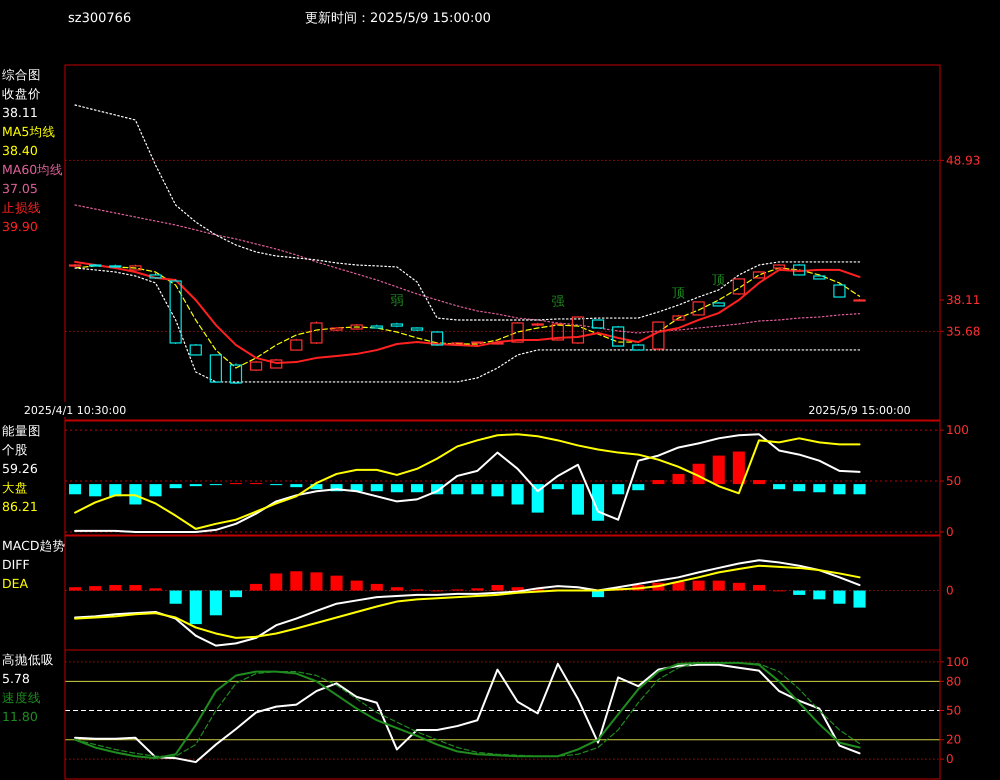 The height and width of the screenshot is (780, 1000). I want to click on text: 86.21, so click(20, 506).